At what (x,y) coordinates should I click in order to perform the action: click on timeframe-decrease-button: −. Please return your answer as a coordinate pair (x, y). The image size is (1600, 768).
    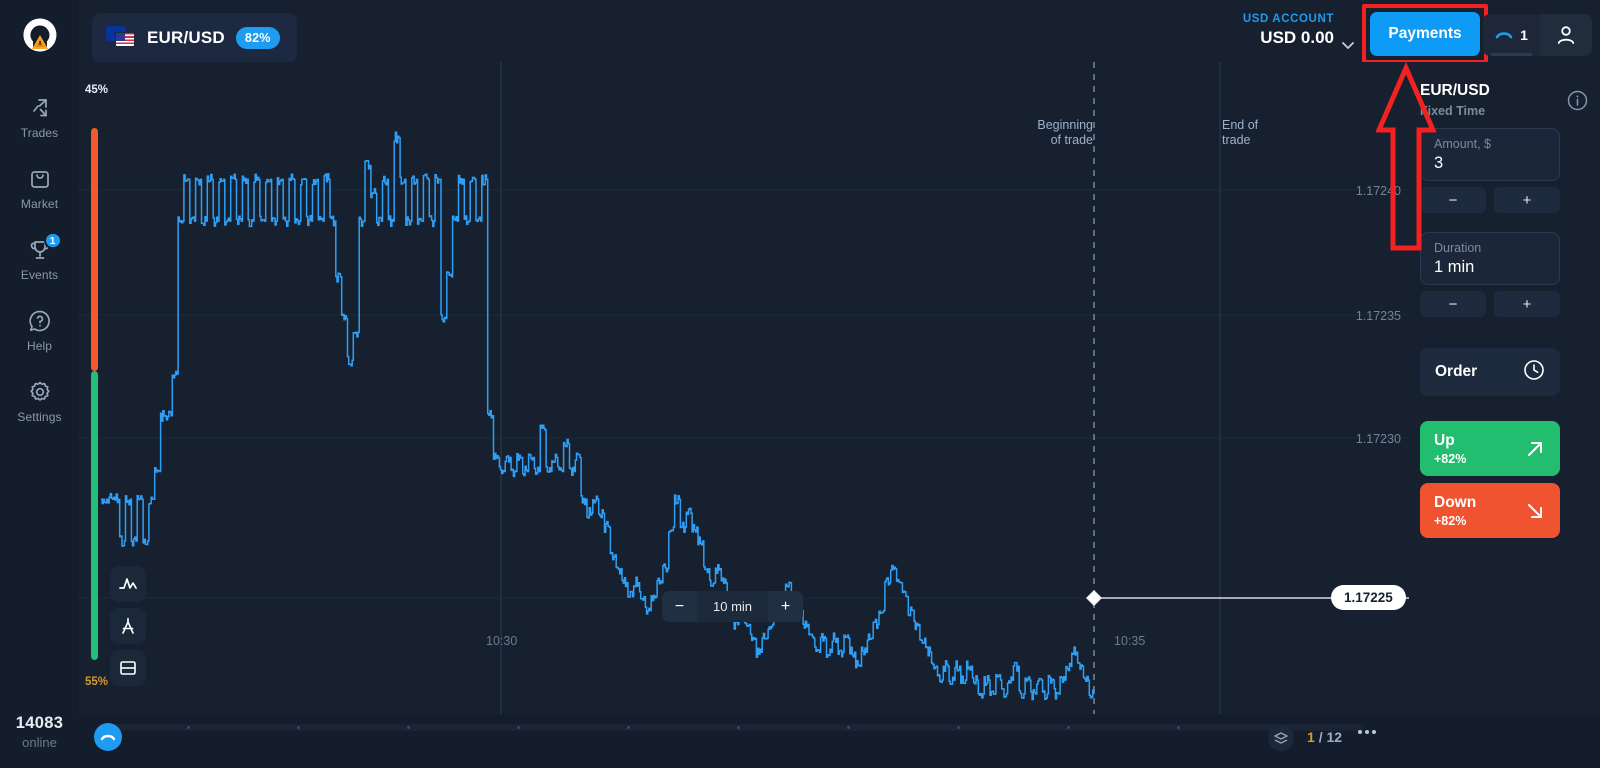
    Looking at the image, I should click on (679, 606).